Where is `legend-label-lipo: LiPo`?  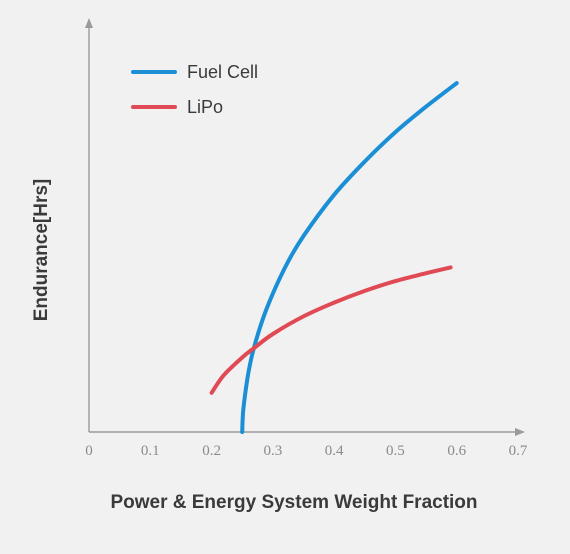
legend-label-lipo: LiPo is located at coordinates (205, 107).